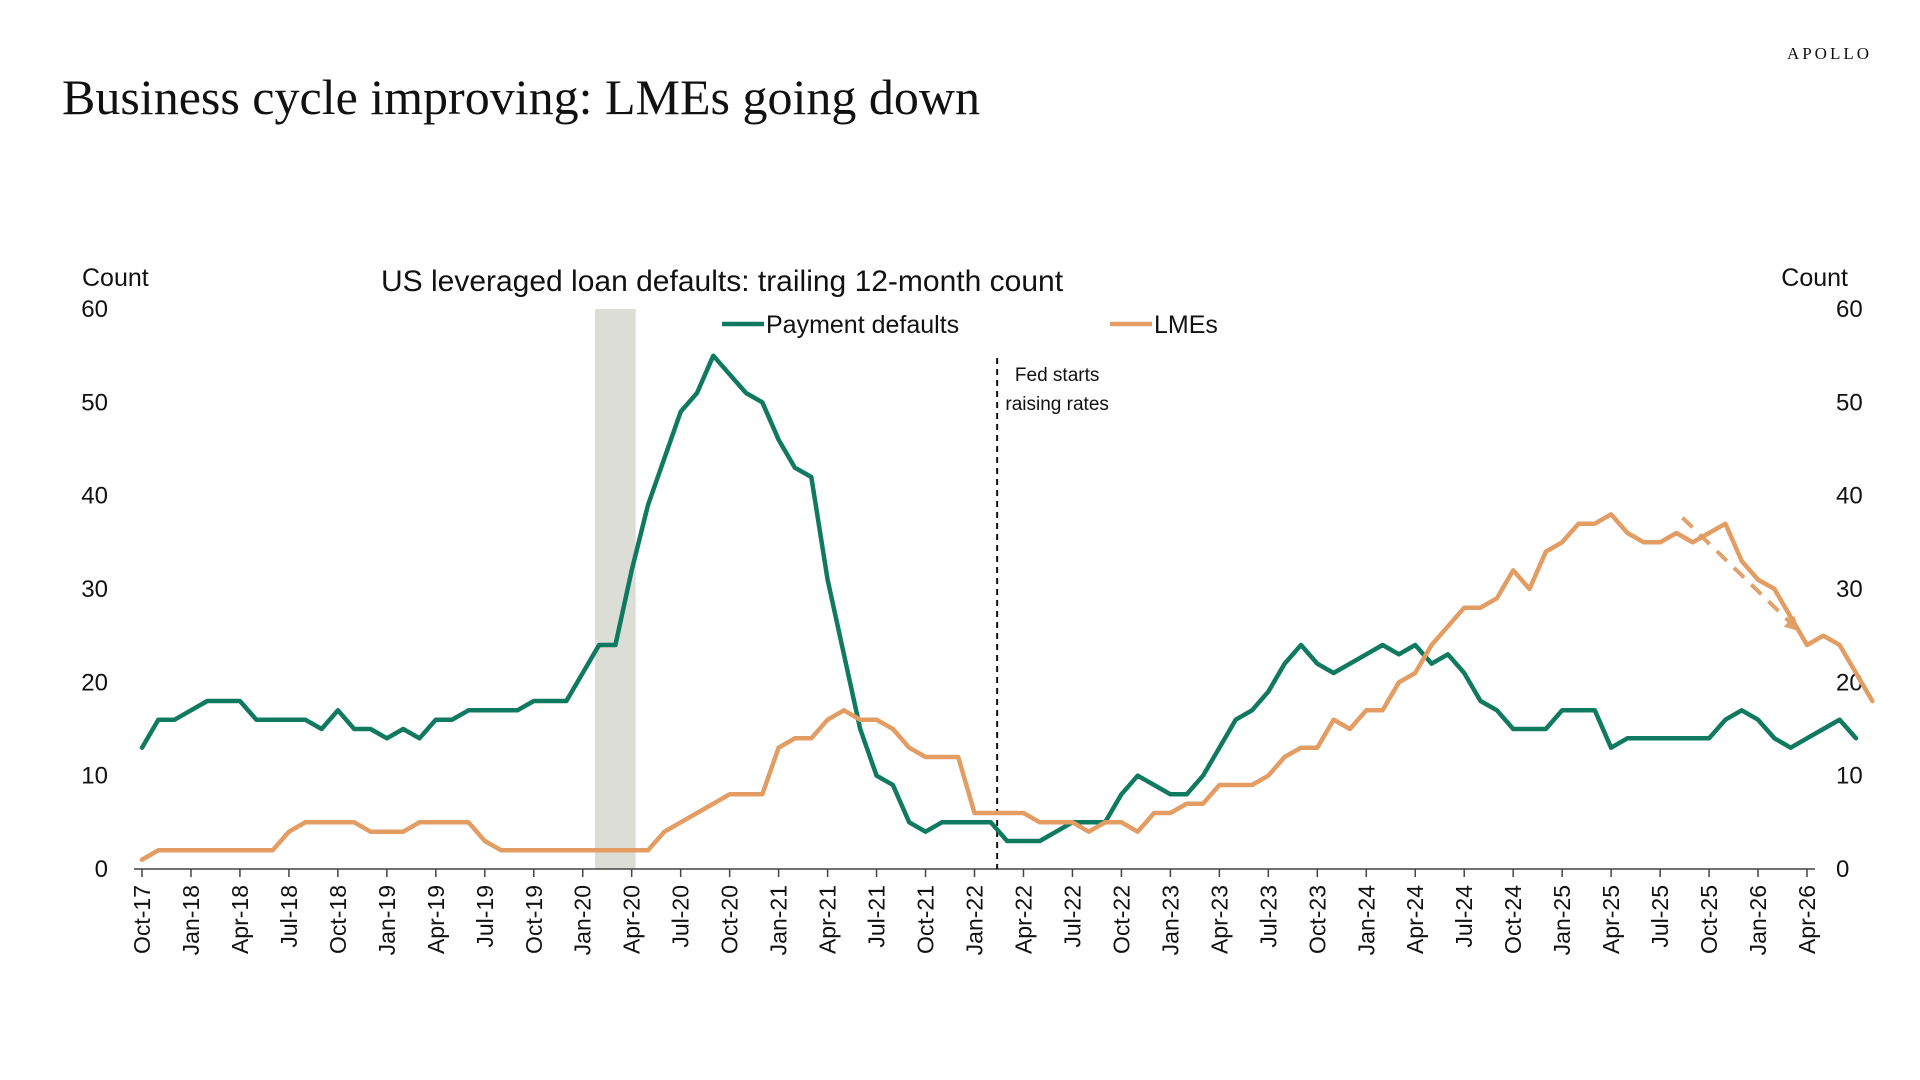  I want to click on x-tick-label: Jan-24, so click(1366, 920).